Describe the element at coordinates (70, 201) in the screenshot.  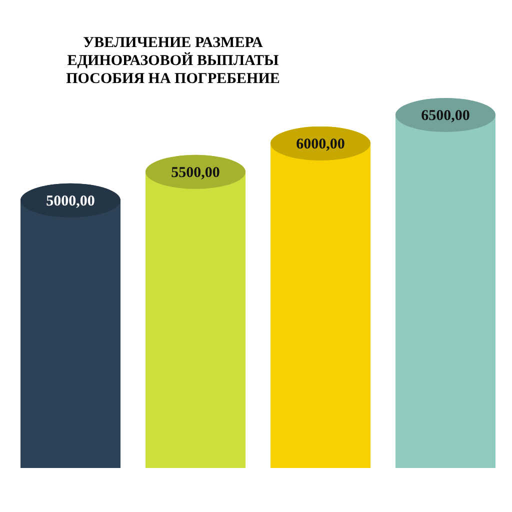
I see `data-label: 5000,00` at that location.